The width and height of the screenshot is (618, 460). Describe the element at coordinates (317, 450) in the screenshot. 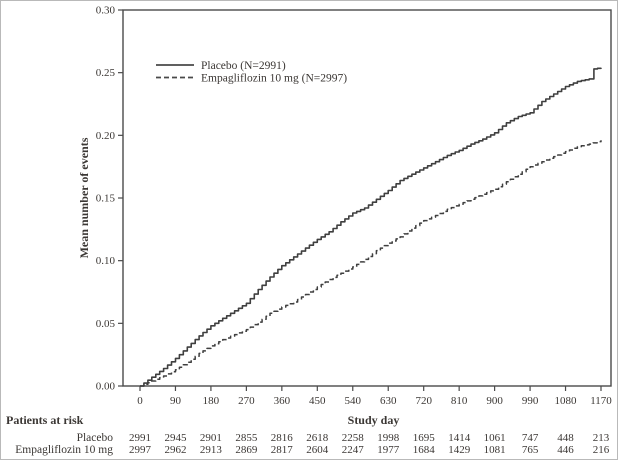

I see `risk-value: 2604` at that location.